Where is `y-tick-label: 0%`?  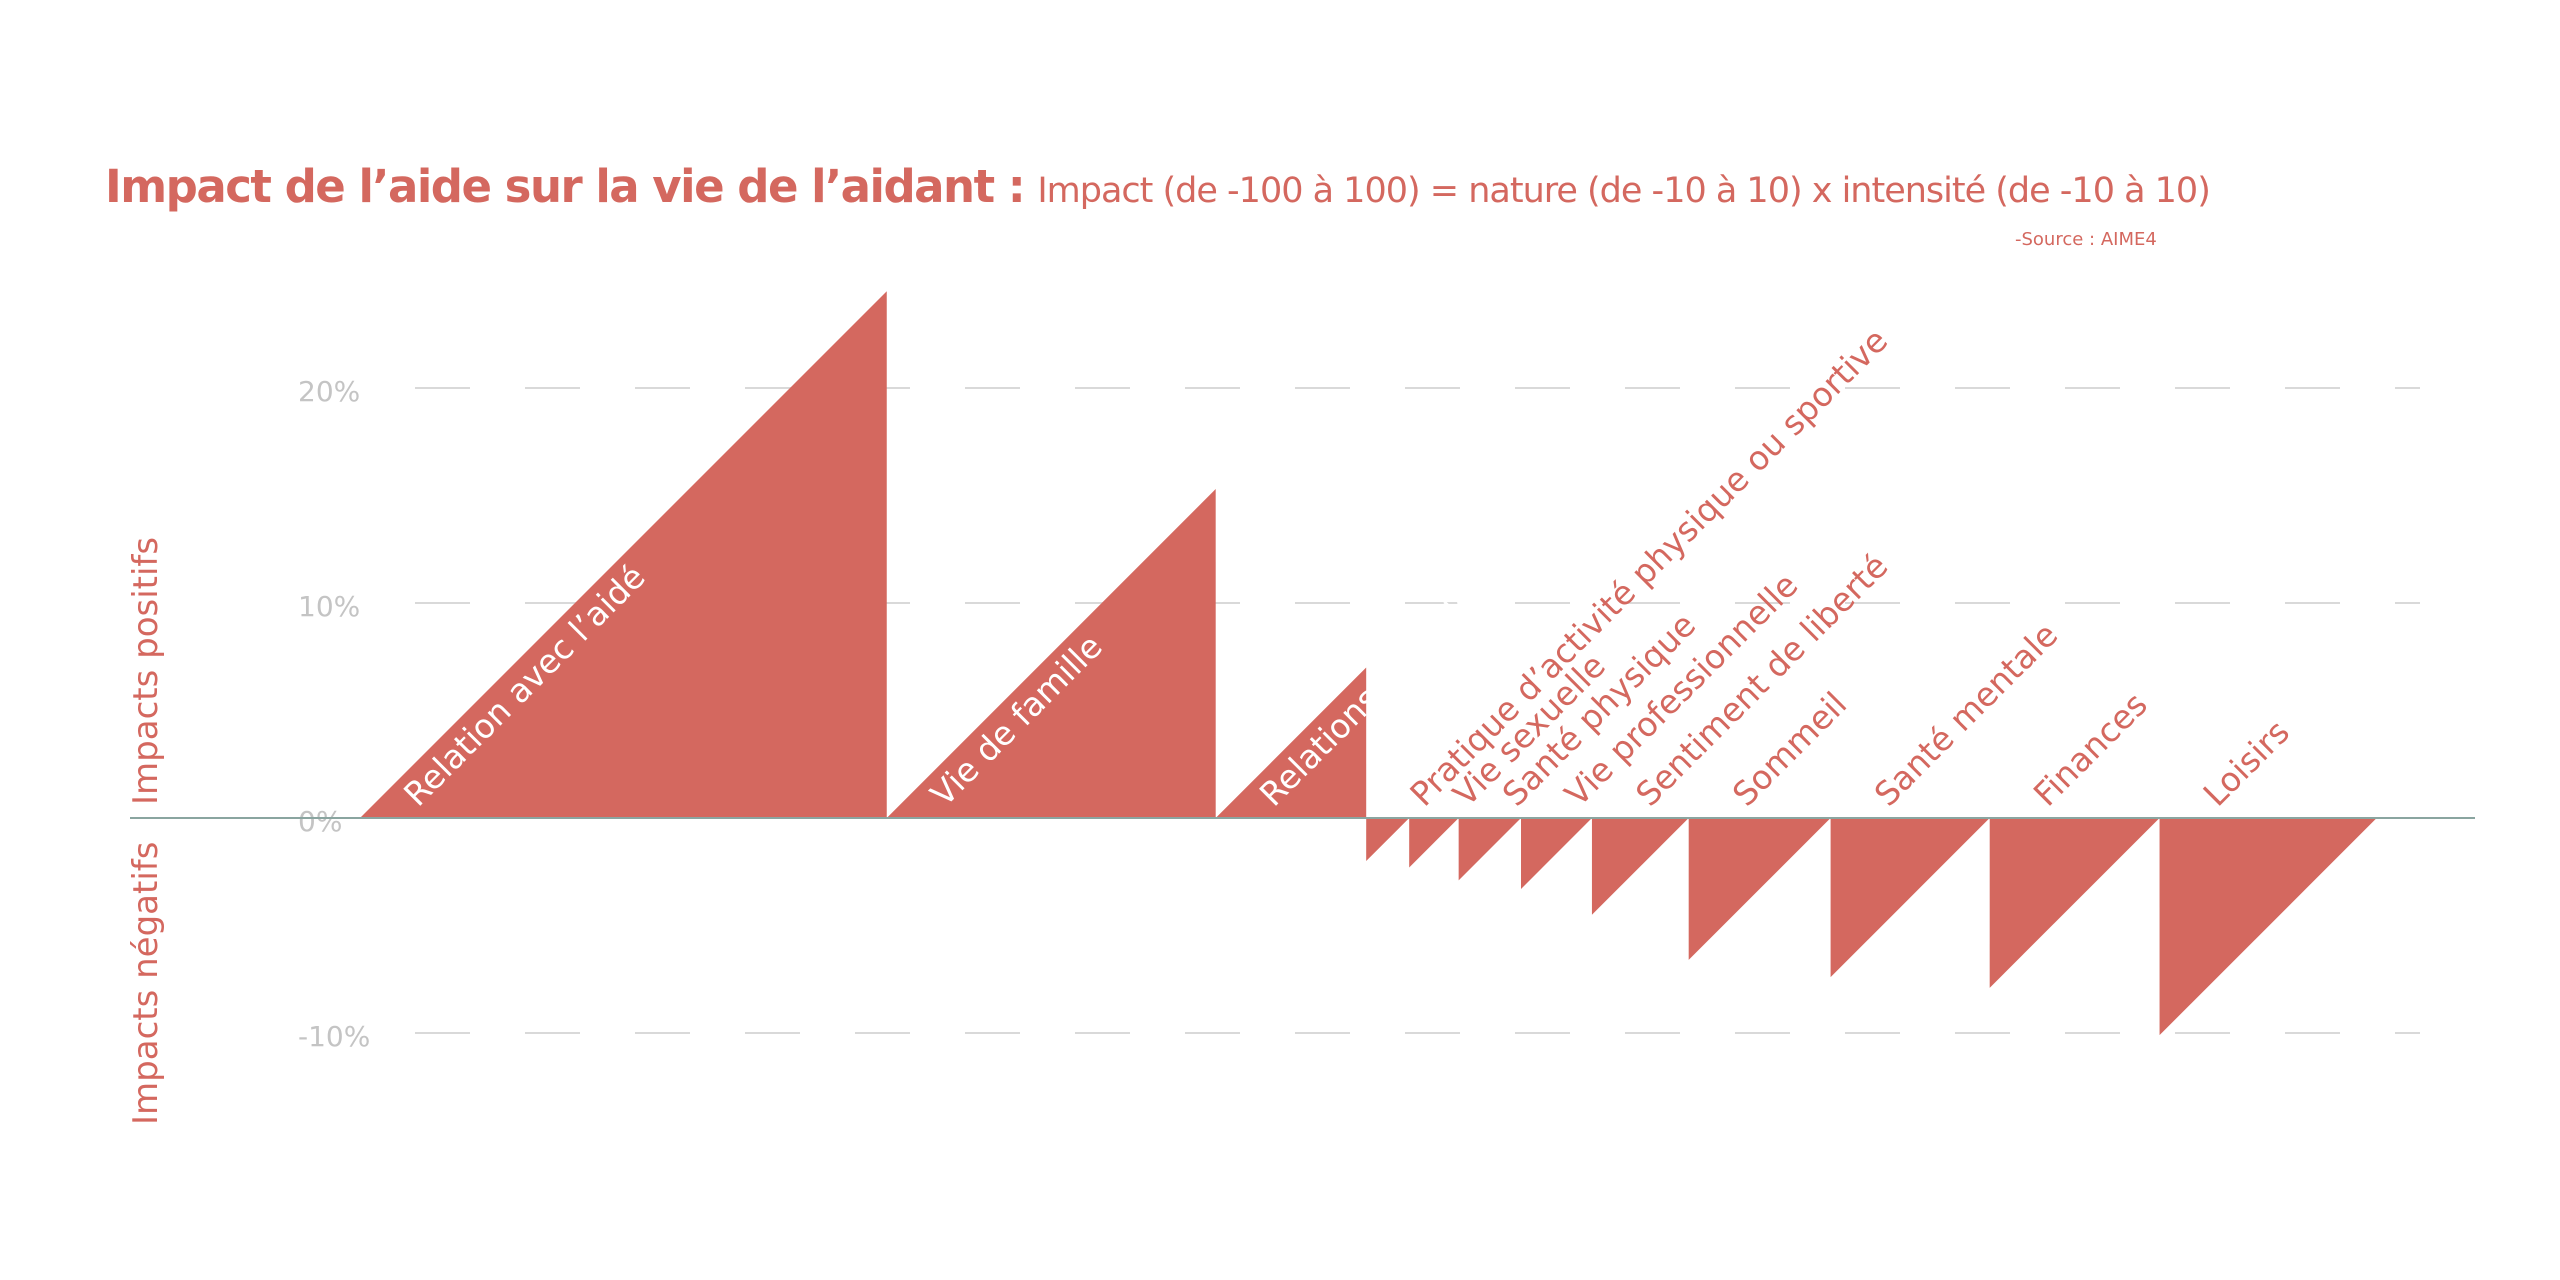 y-tick-label: 0% is located at coordinates (320, 821).